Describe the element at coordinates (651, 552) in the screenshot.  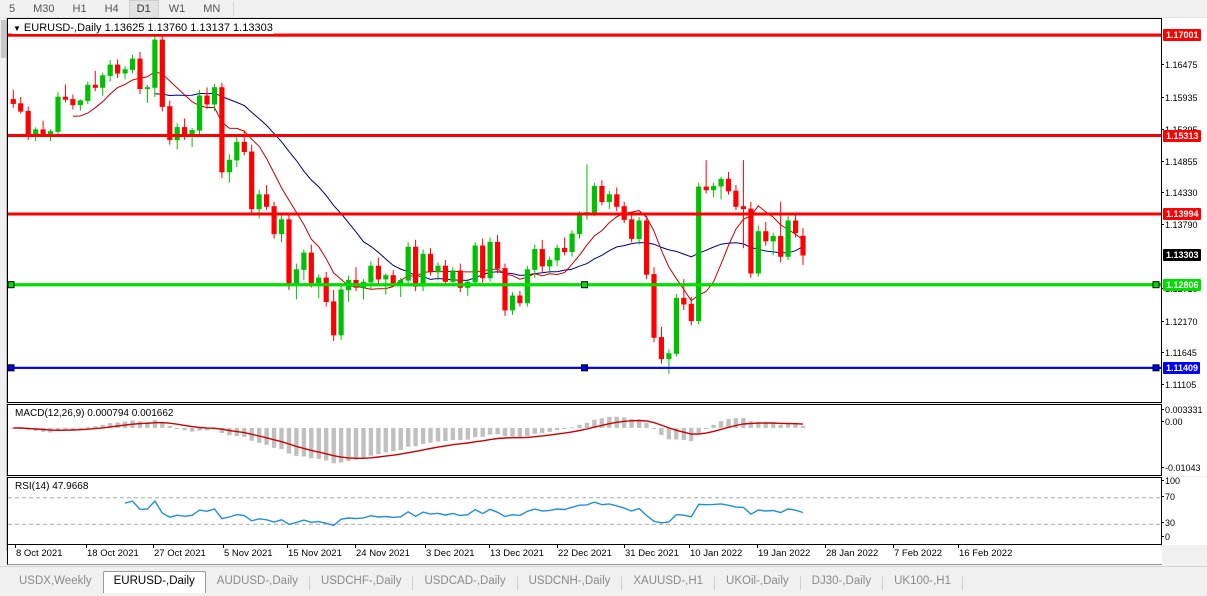
I see `time-axis-label: 31 Dec 2021` at that location.